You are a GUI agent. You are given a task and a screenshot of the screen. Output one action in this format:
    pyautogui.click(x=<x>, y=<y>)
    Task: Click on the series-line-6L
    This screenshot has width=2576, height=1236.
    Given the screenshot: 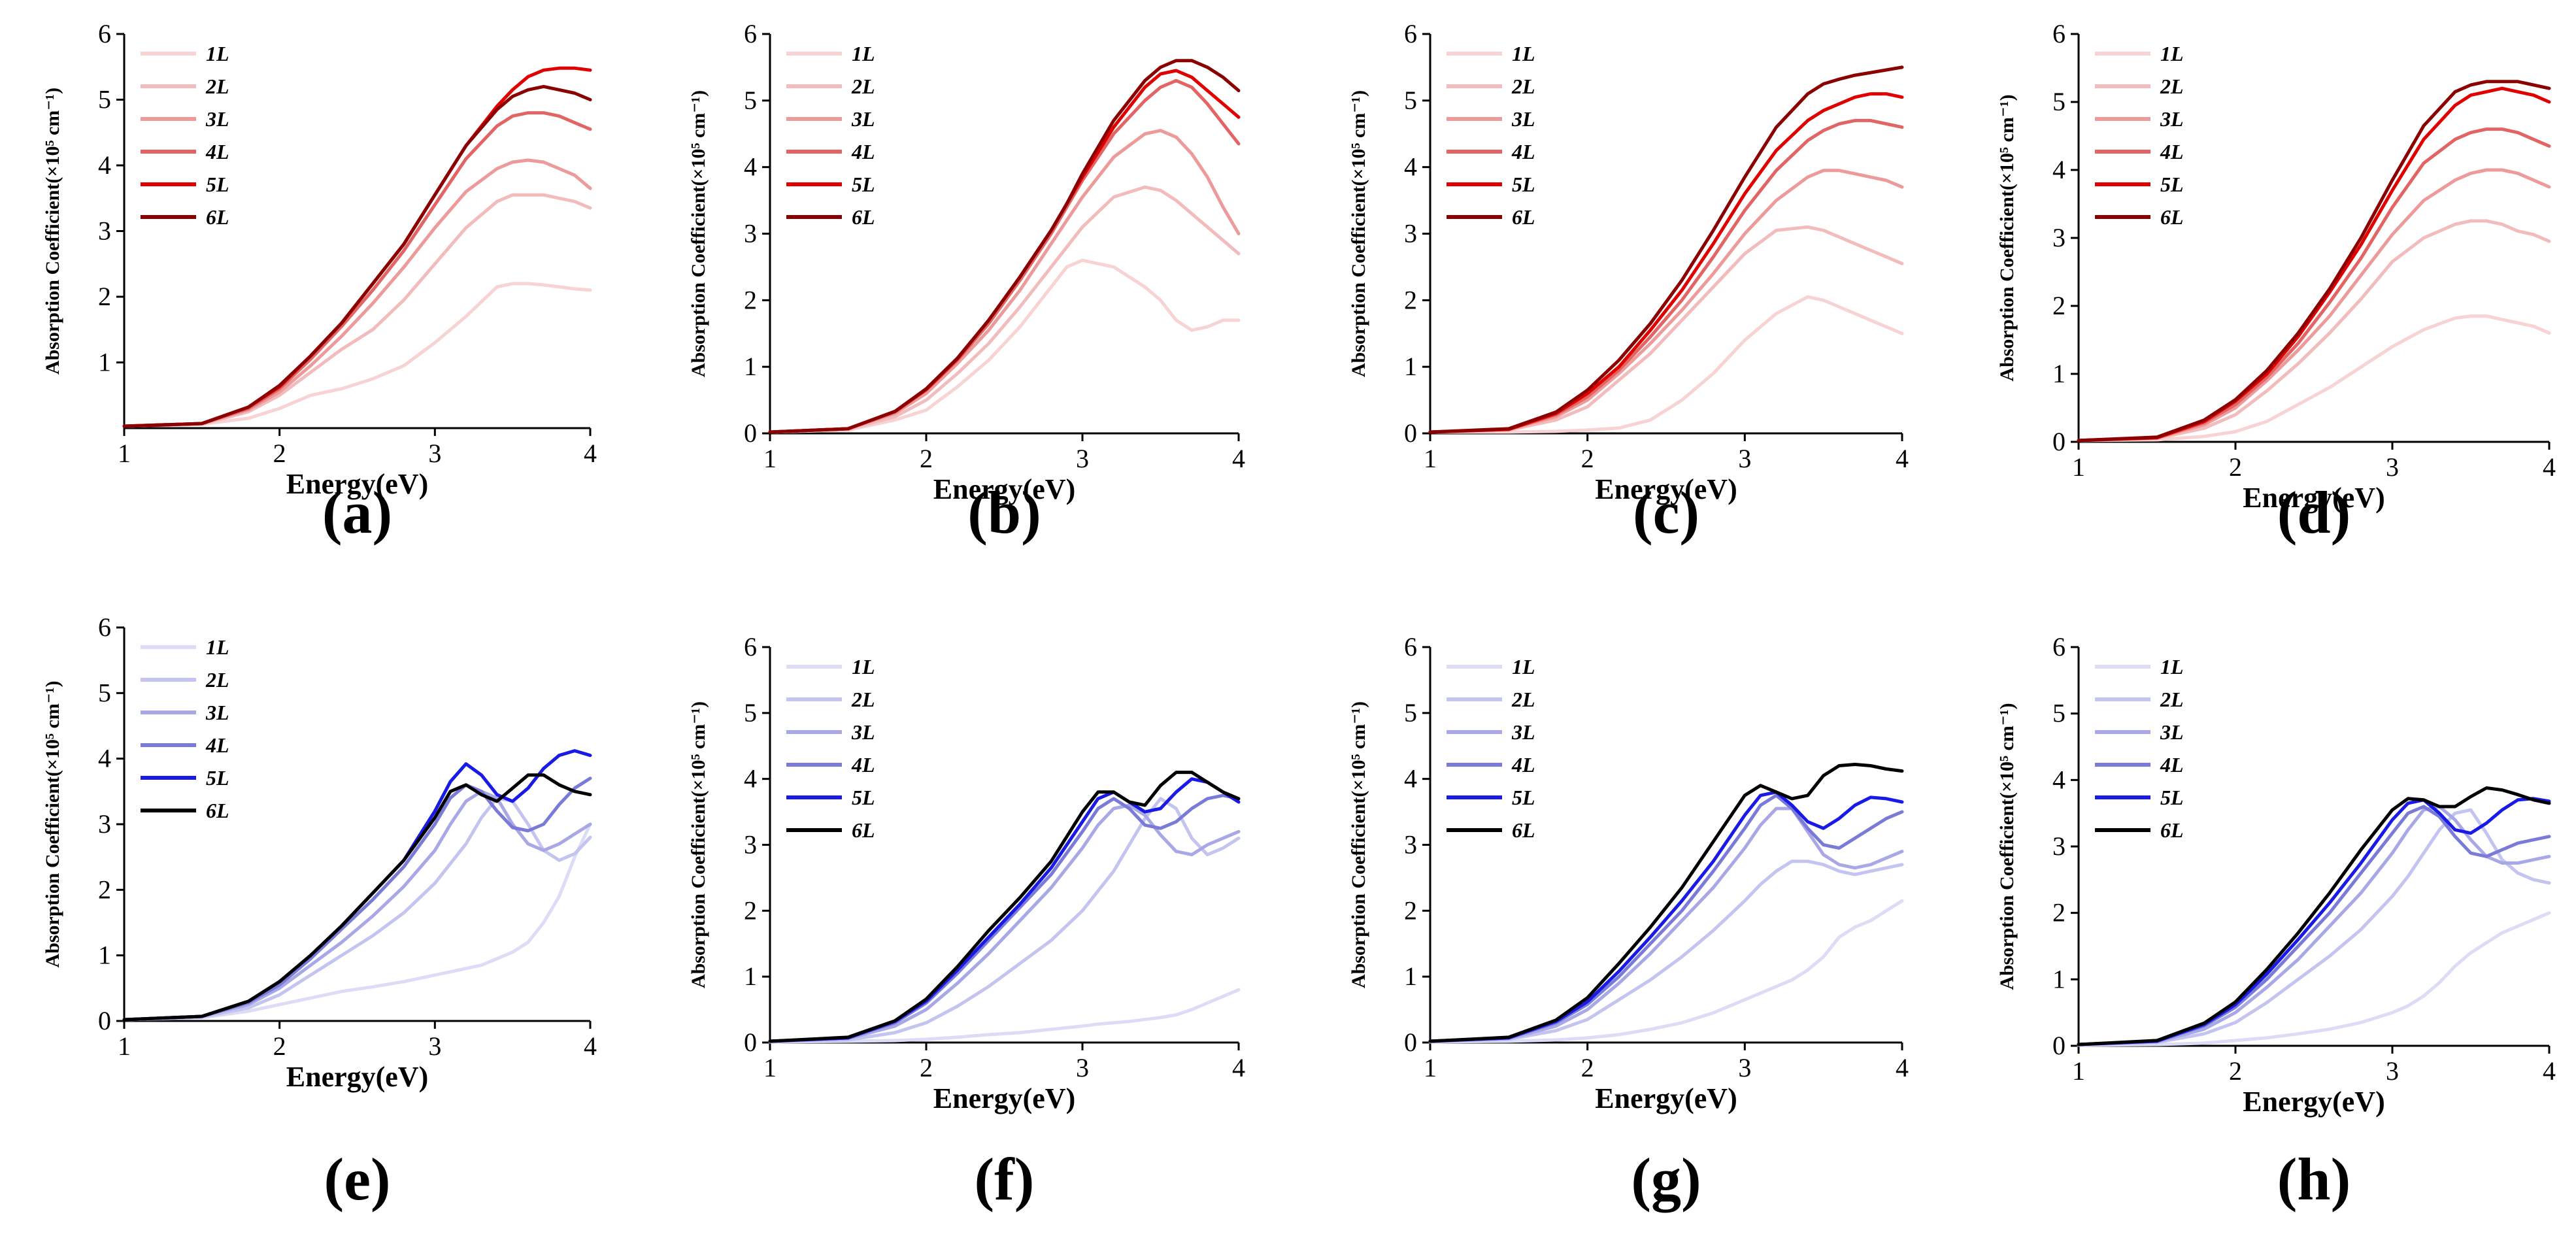 What is the action you would take?
    pyautogui.click(x=1005, y=907)
    